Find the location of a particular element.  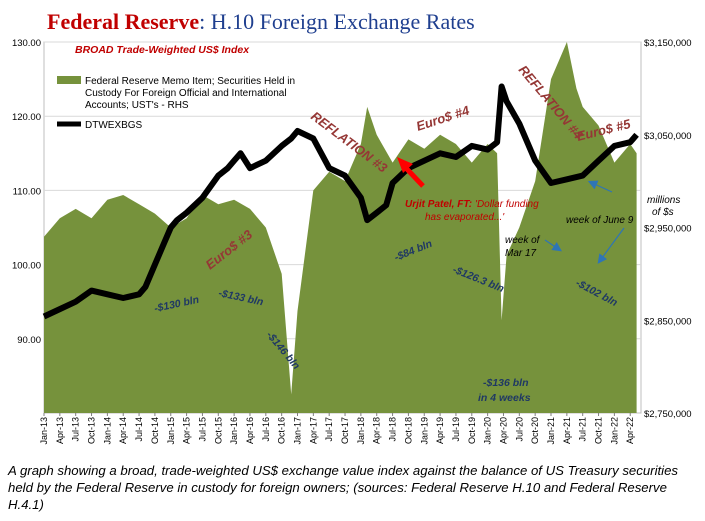

right-tick-label-0: $3,150,000 is located at coordinates (668, 43).